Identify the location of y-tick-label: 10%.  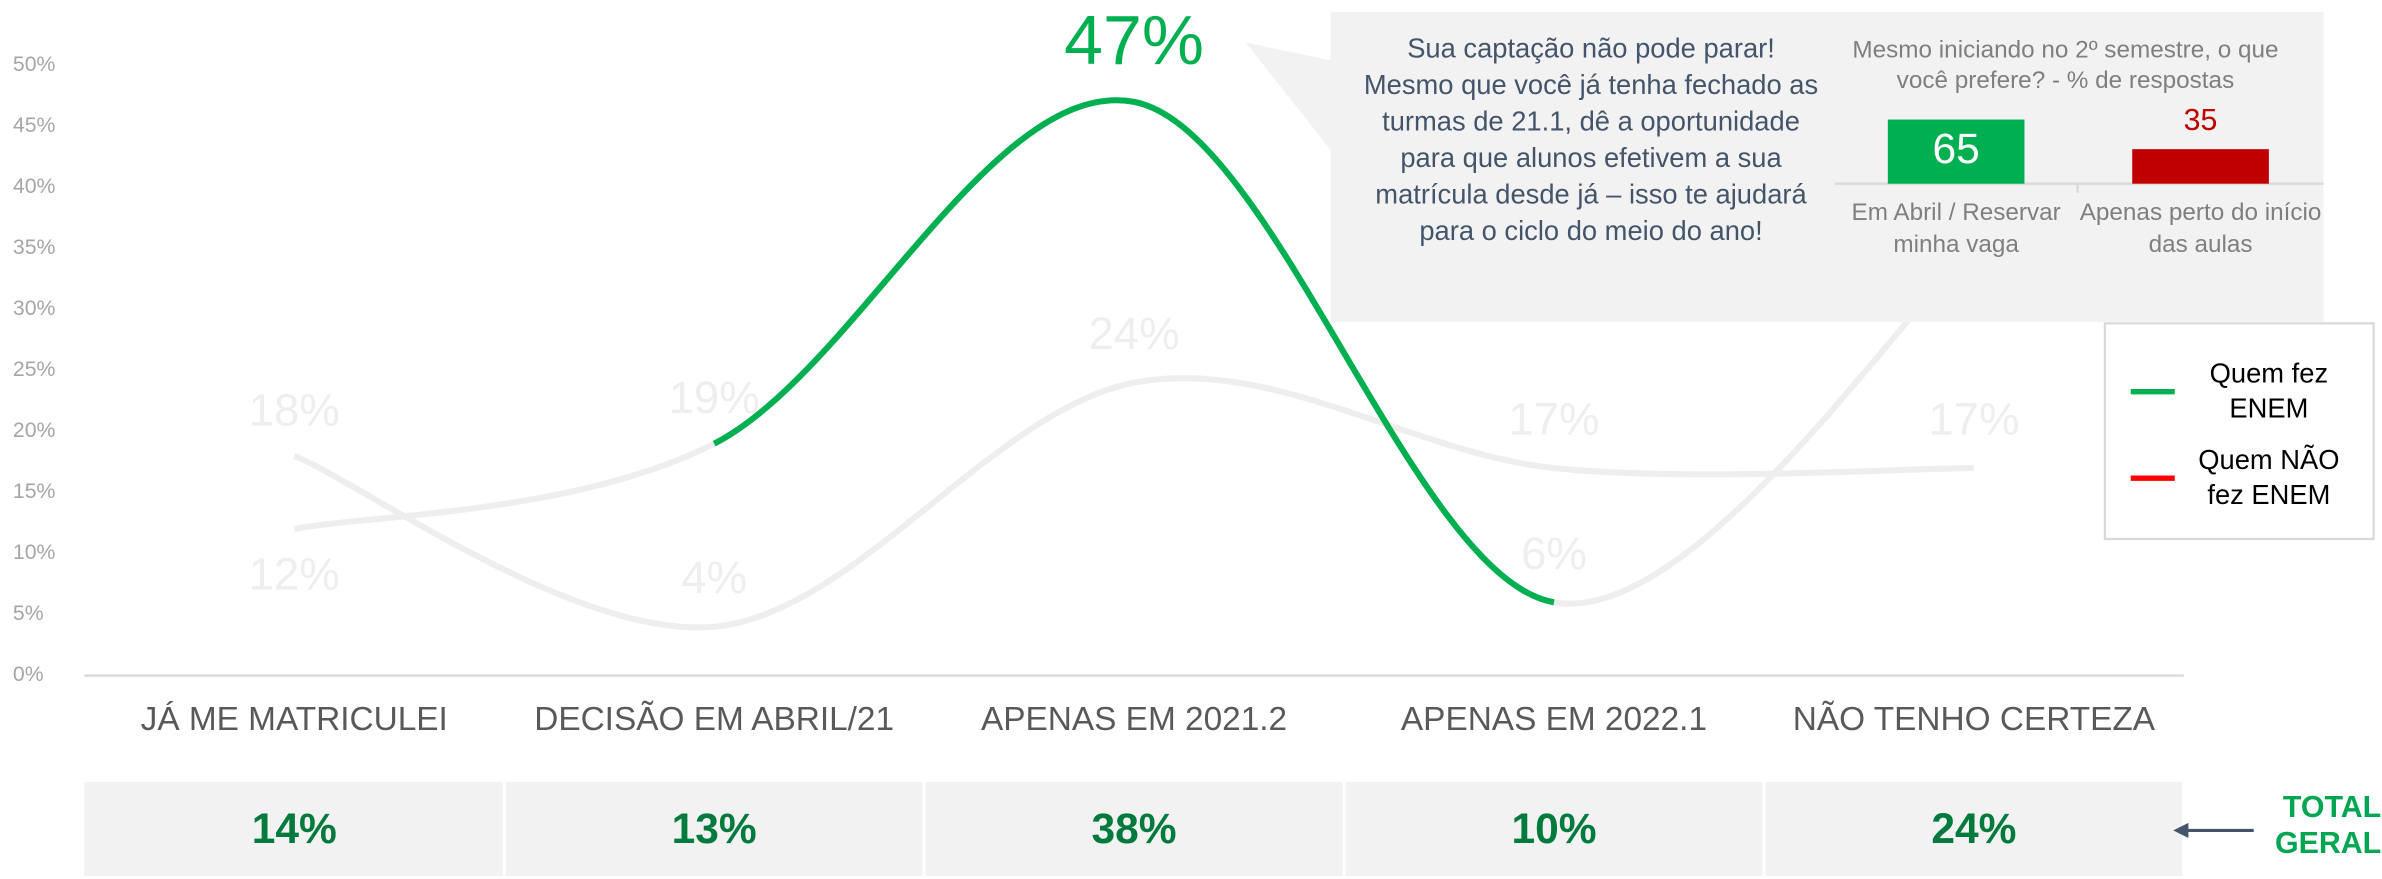
(34, 552).